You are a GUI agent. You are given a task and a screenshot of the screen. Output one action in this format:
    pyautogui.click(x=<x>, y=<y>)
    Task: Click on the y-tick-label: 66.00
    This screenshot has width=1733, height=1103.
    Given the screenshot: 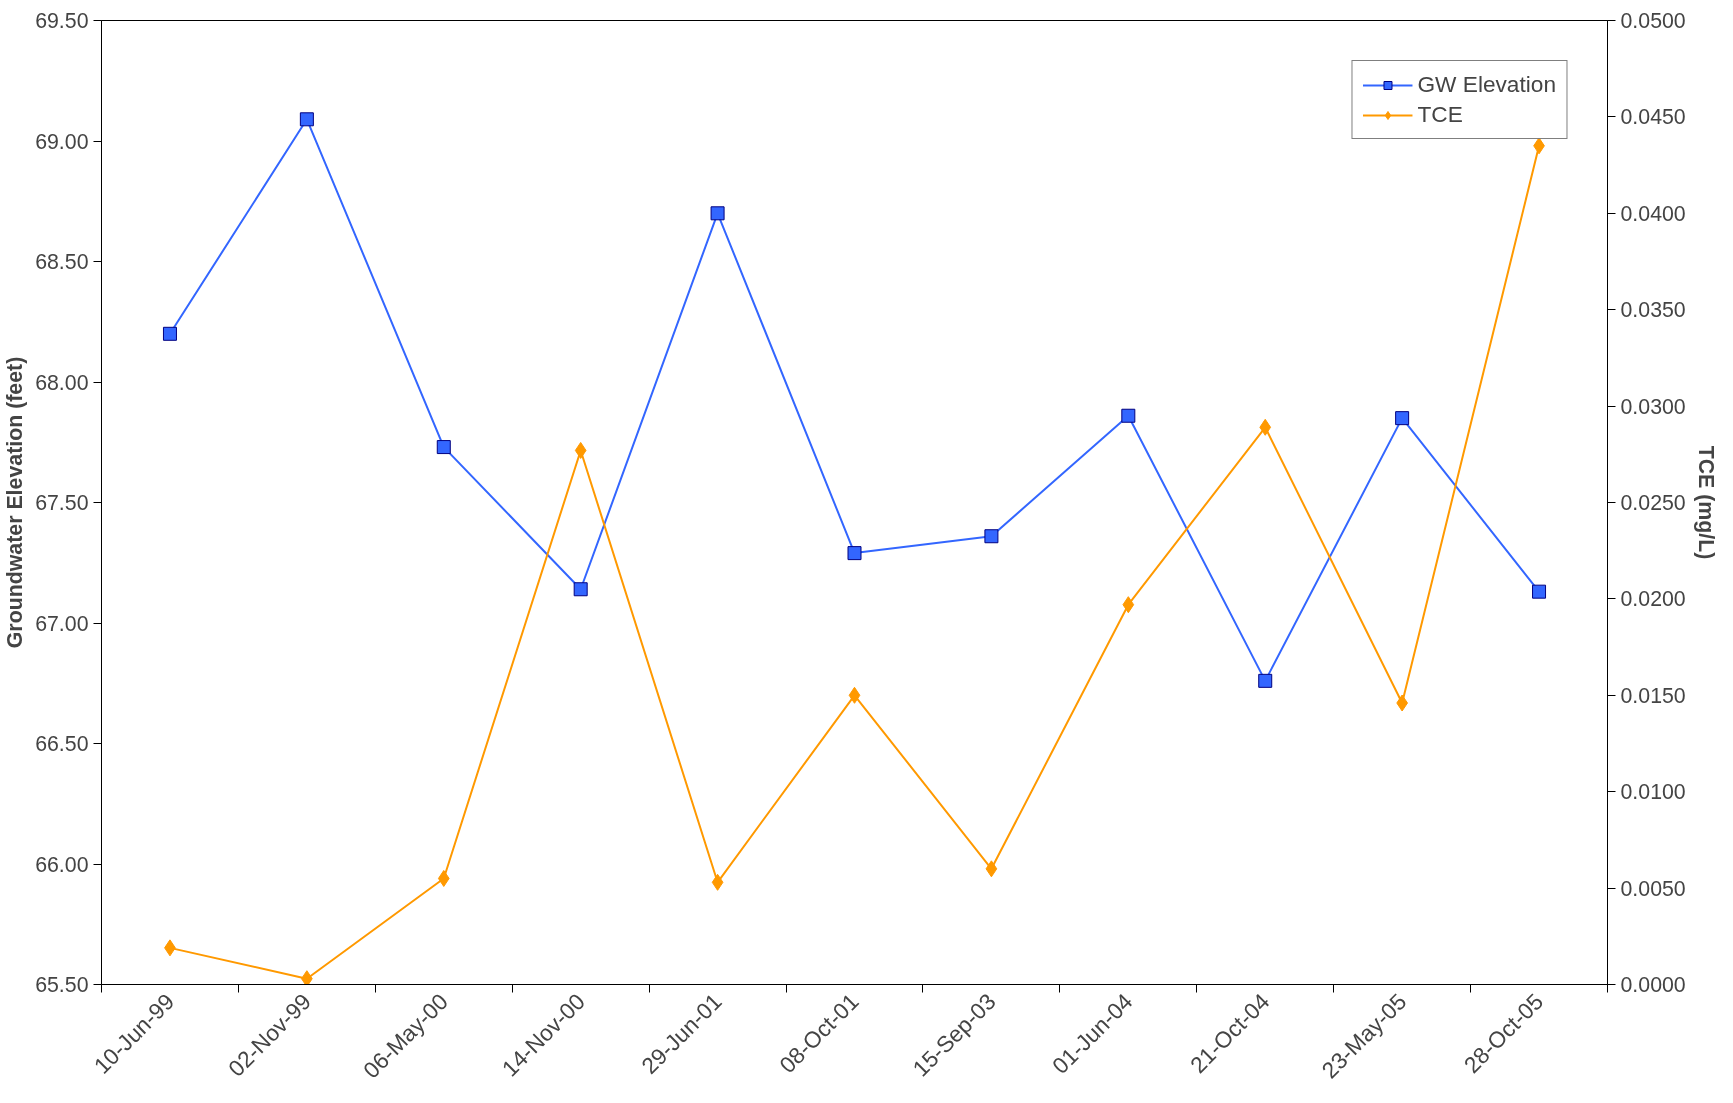 What is the action you would take?
    pyautogui.click(x=62, y=864)
    